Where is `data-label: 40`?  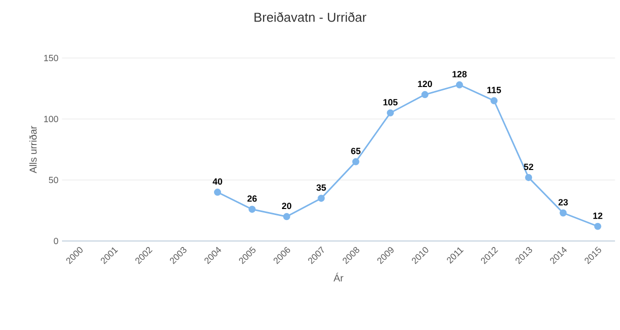
data-label: 40 is located at coordinates (217, 181).